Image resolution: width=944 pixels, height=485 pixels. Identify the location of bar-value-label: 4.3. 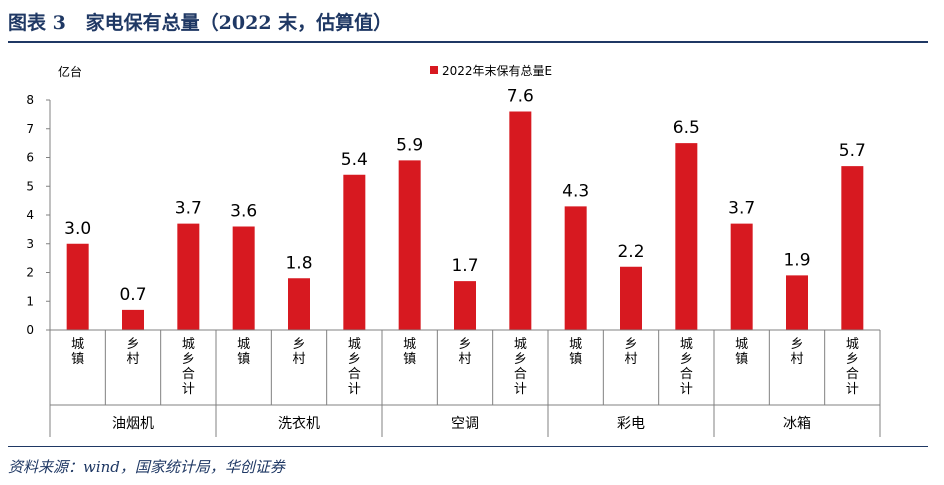
(575, 191).